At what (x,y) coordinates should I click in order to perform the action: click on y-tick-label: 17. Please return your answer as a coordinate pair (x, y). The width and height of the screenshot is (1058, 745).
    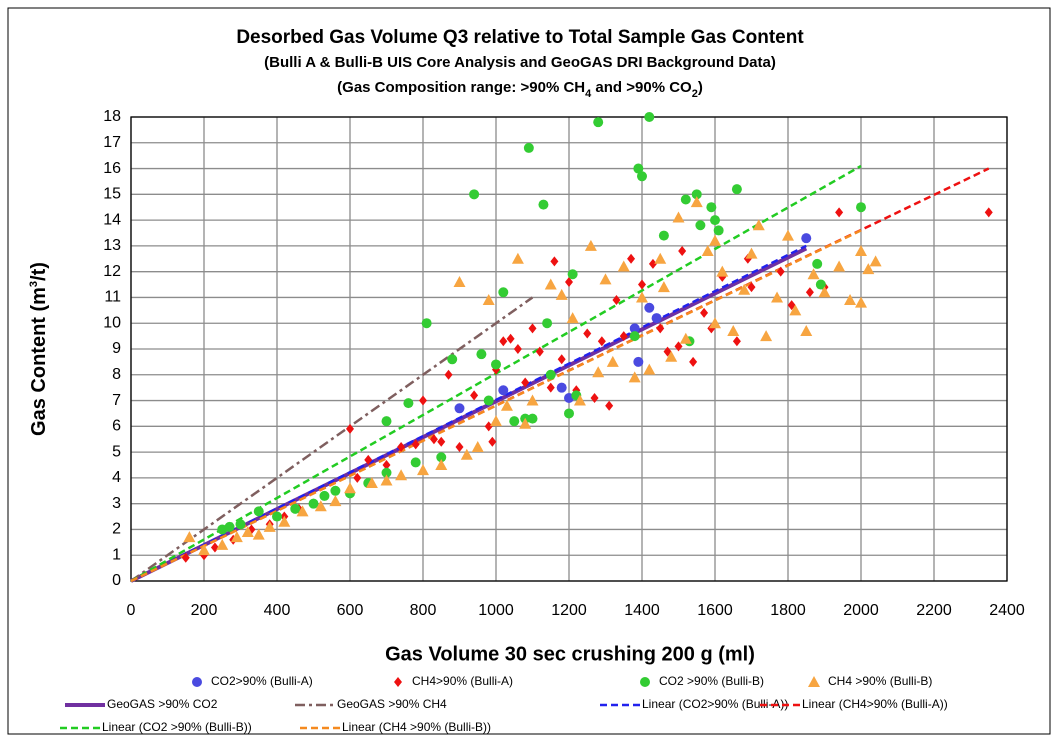
    Looking at the image, I should click on (112, 142).